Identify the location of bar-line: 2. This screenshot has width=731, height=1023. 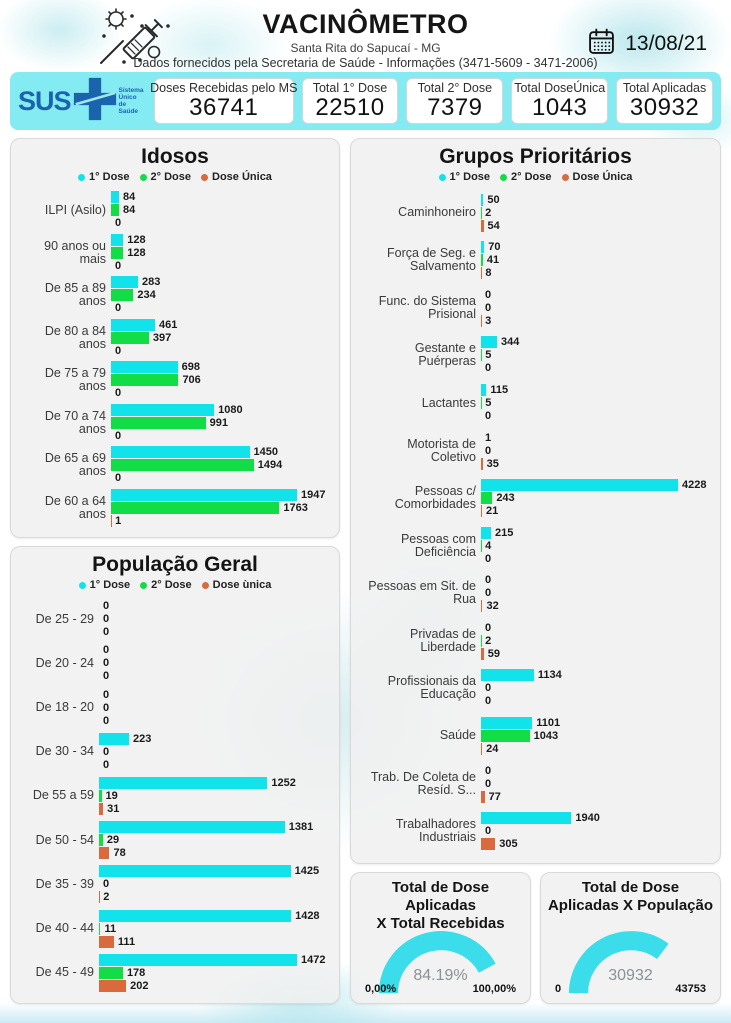
(579, 640).